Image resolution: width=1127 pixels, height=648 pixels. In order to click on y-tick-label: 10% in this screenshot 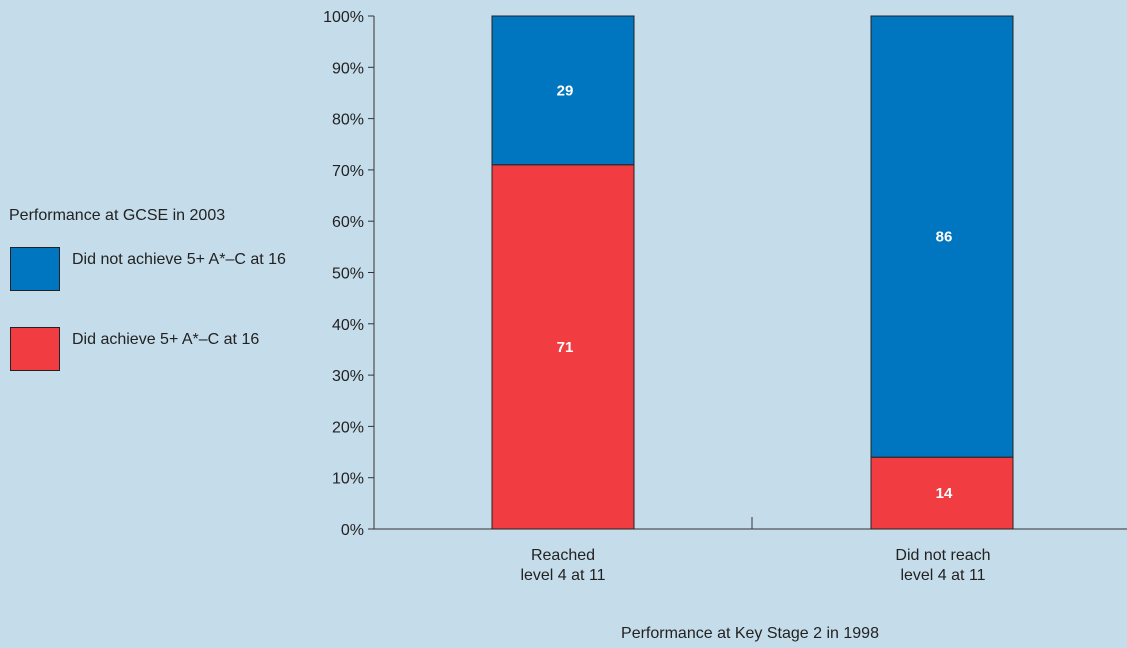, I will do `click(348, 479)`.